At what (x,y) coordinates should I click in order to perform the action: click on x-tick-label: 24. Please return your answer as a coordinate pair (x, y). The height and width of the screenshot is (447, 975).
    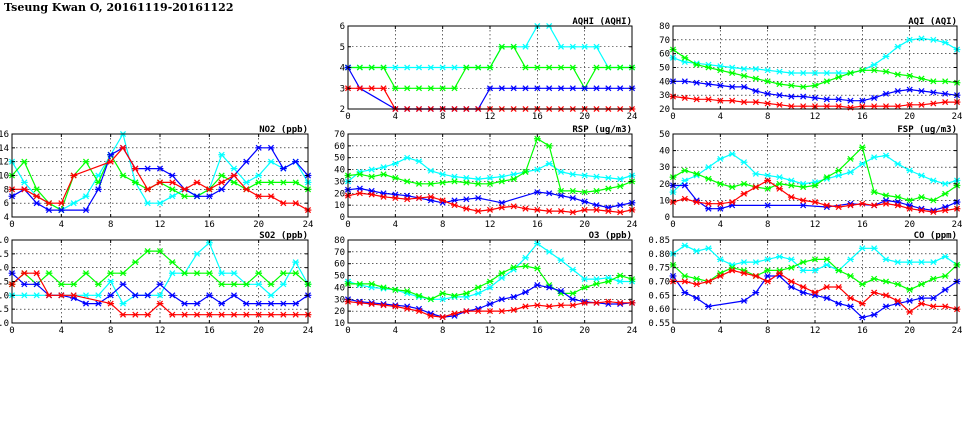
    Looking at the image, I should click on (632, 117).